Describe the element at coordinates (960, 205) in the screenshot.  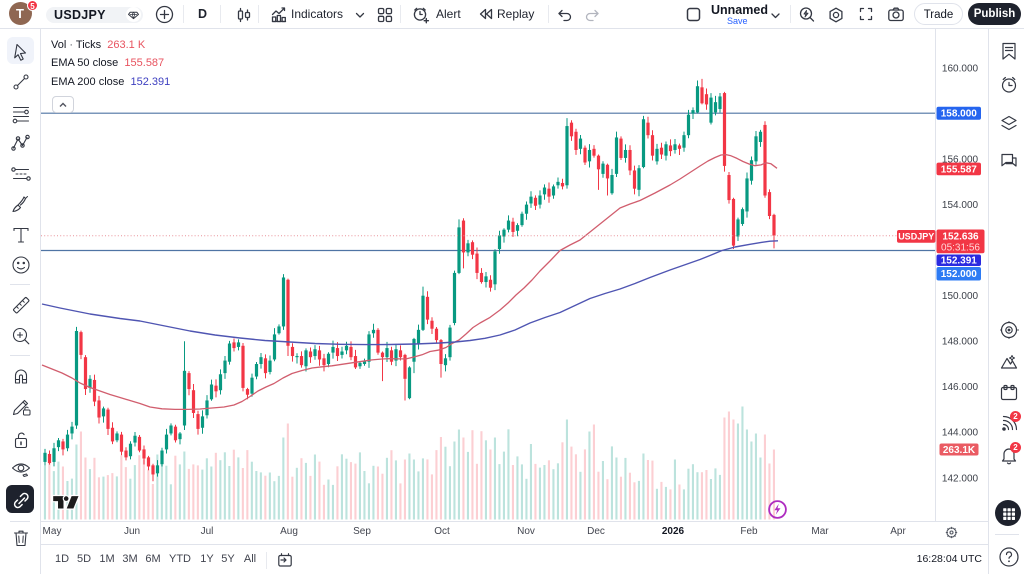
I see `svg-text: 154.000` at that location.